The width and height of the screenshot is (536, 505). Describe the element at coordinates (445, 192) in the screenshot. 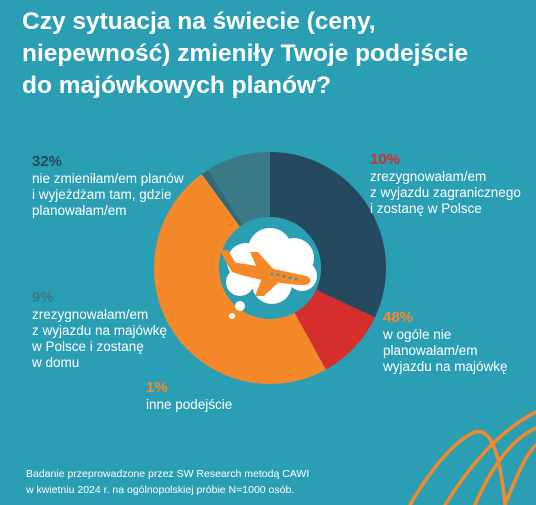

I see `label-10-line-2: z wyjazdu zagranicznego` at that location.